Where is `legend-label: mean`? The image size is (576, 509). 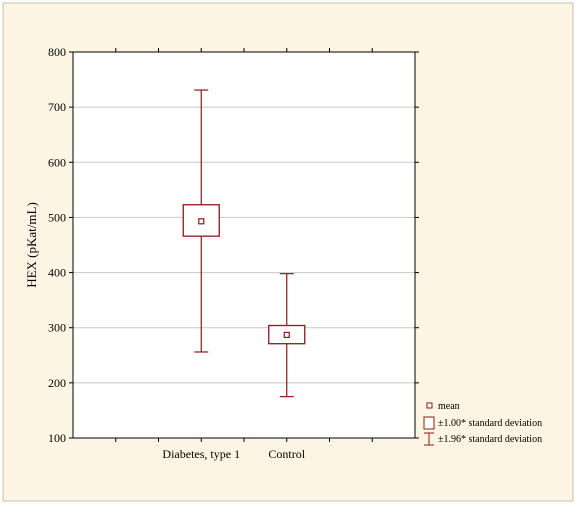 legend-label: mean is located at coordinates (449, 406).